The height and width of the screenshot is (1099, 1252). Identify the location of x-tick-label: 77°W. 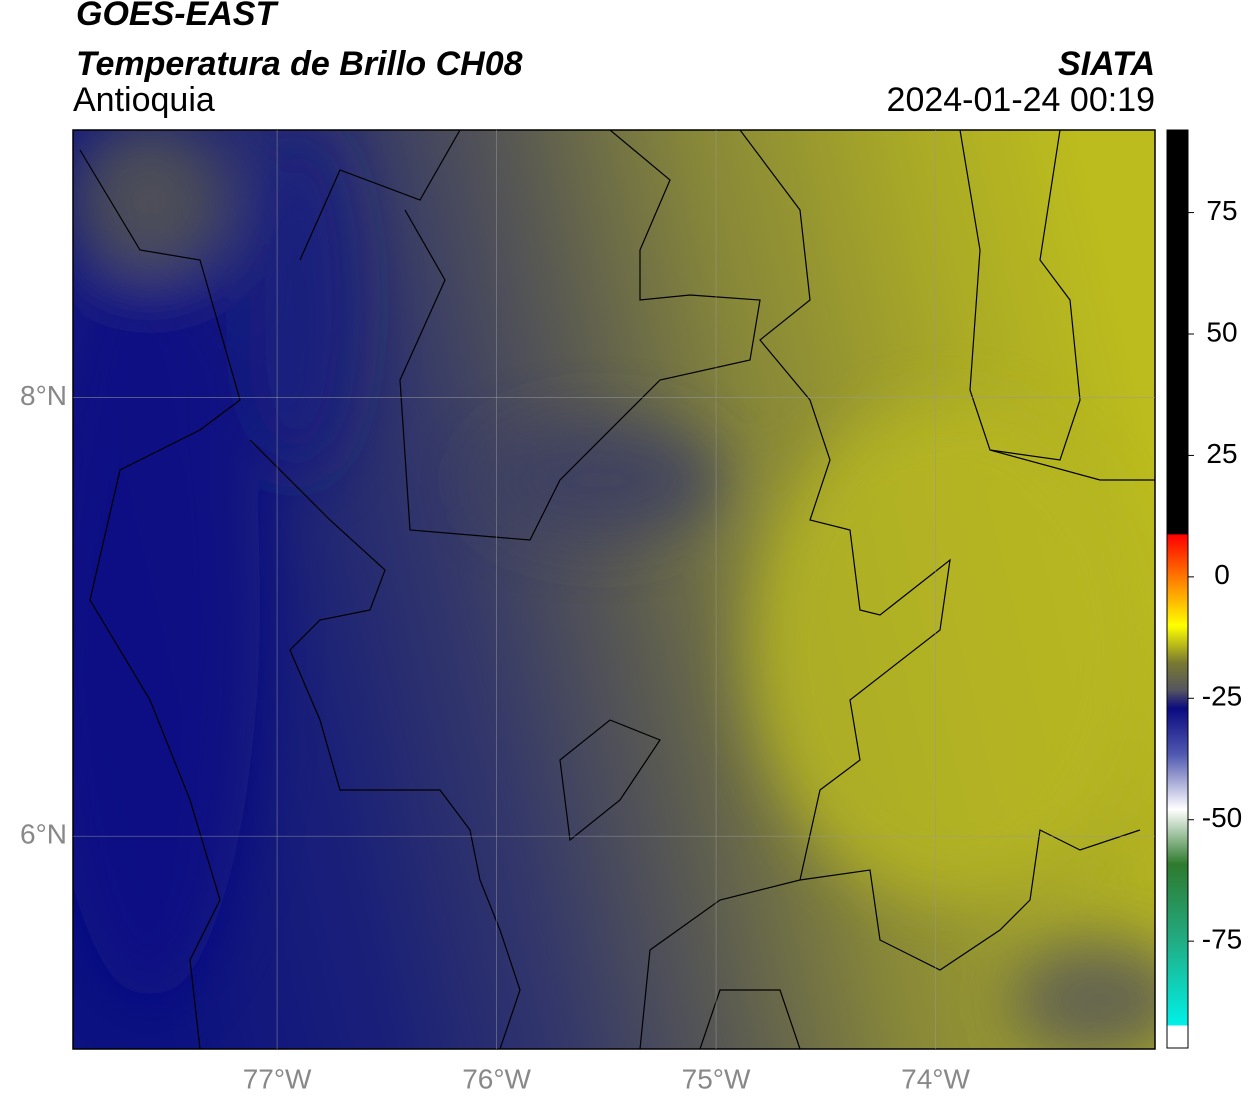
(277, 1078).